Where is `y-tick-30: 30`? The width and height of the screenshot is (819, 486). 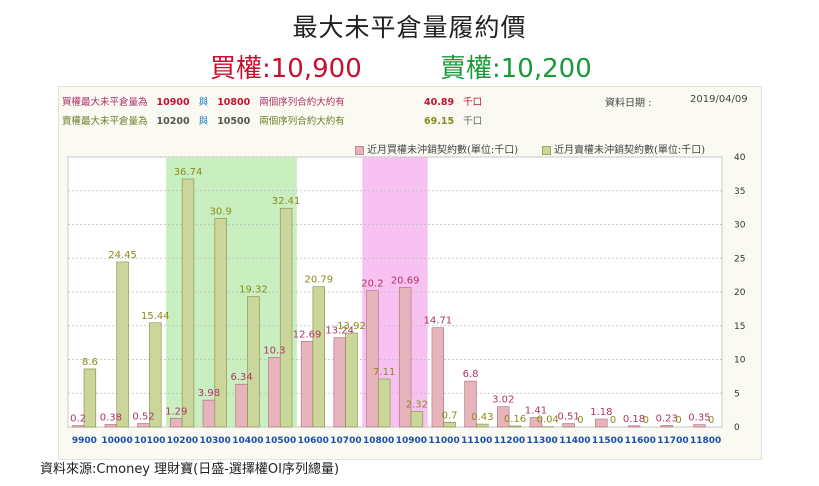
y-tick-30: 30 is located at coordinates (740, 226).